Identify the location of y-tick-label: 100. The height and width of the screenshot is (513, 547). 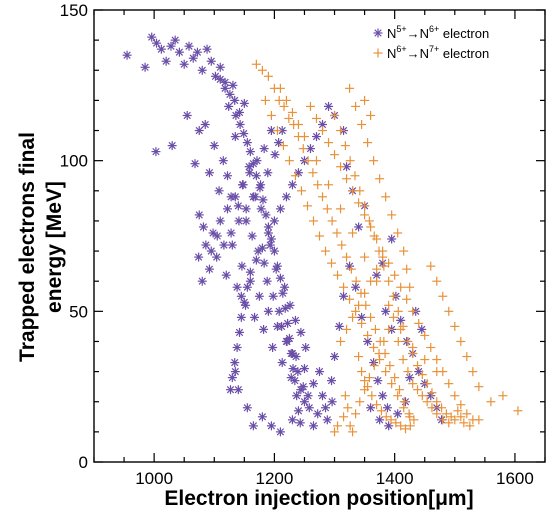
(74, 161).